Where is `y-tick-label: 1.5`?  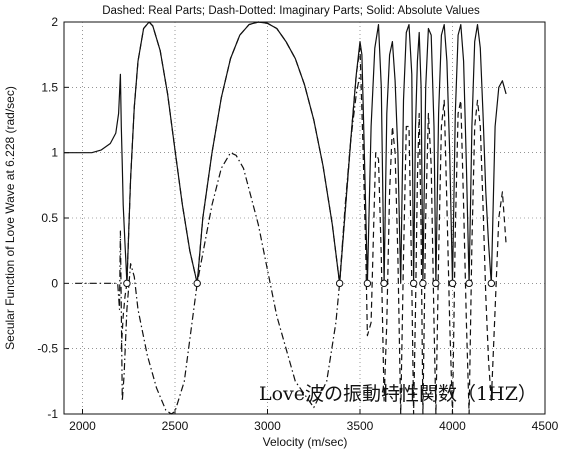
y-tick-label: 1.5 is located at coordinates (49, 87).